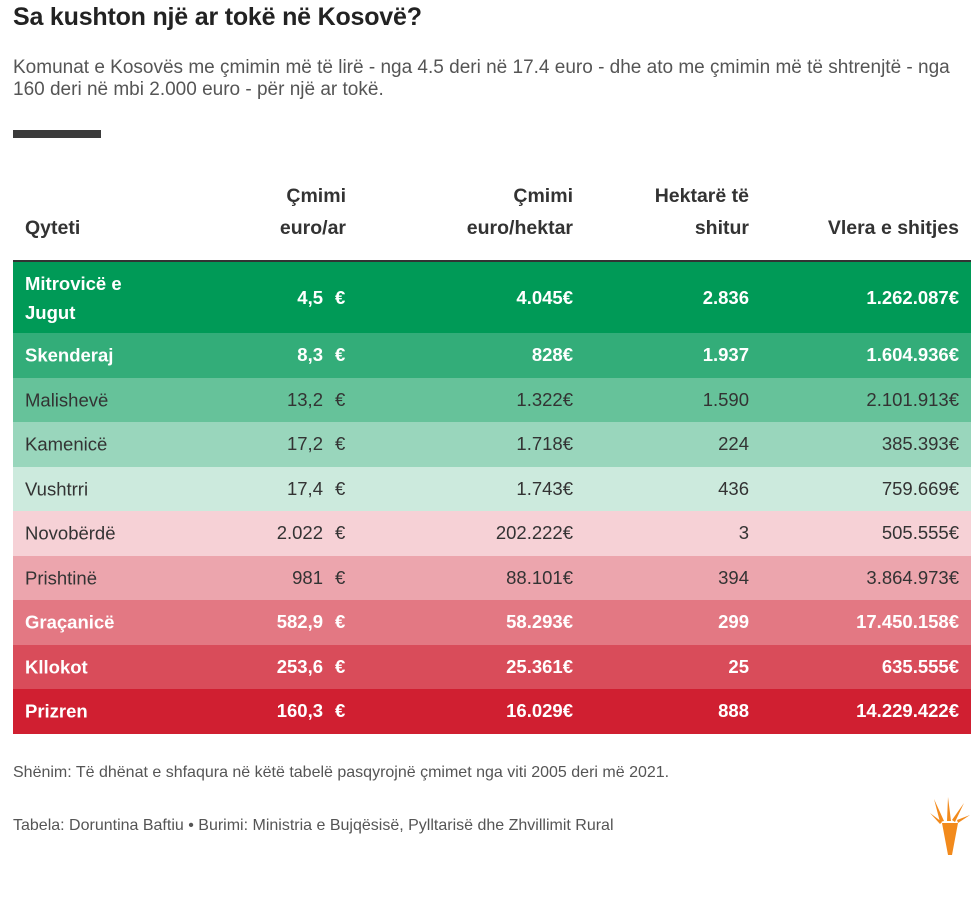  What do you see at coordinates (543, 196) in the screenshot?
I see `header-price-ha-line1: Çmimi` at bounding box center [543, 196].